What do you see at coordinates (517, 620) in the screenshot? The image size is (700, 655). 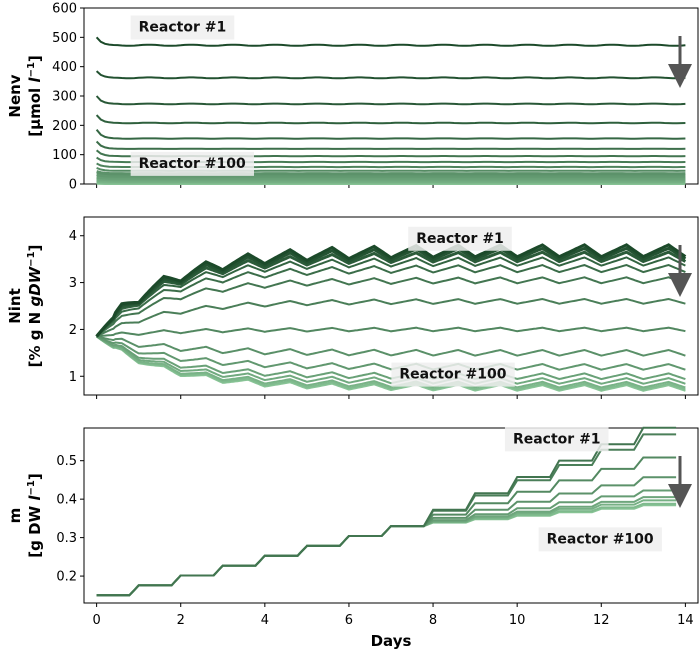 I see `x-tick-label: 10` at bounding box center [517, 620].